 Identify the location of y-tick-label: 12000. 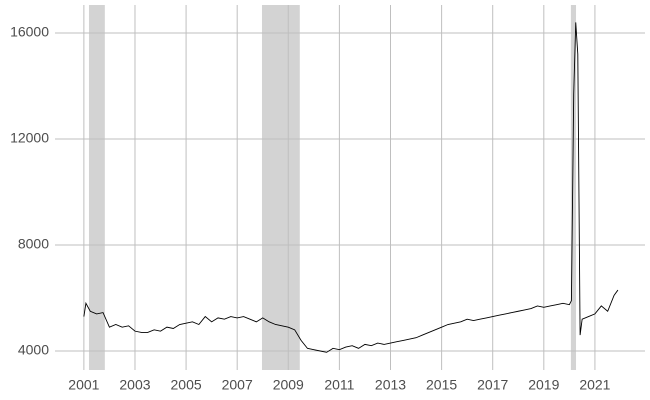
(29, 138).